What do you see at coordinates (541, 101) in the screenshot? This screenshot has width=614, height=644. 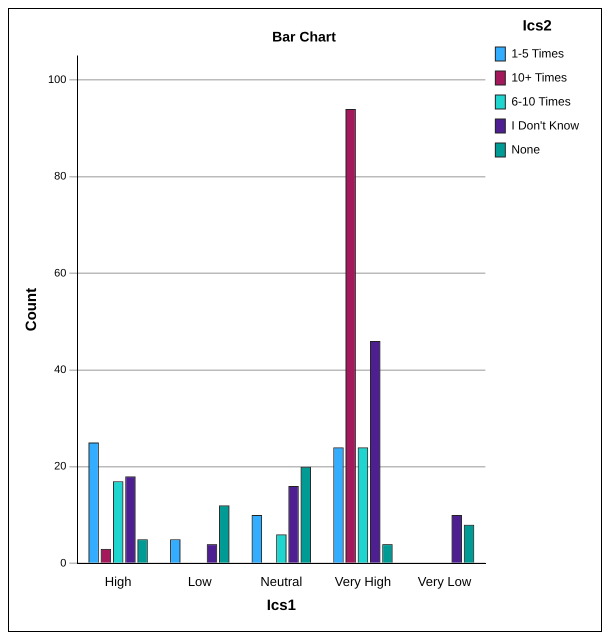 I see `legend-label: 6-10 Times` at bounding box center [541, 101].